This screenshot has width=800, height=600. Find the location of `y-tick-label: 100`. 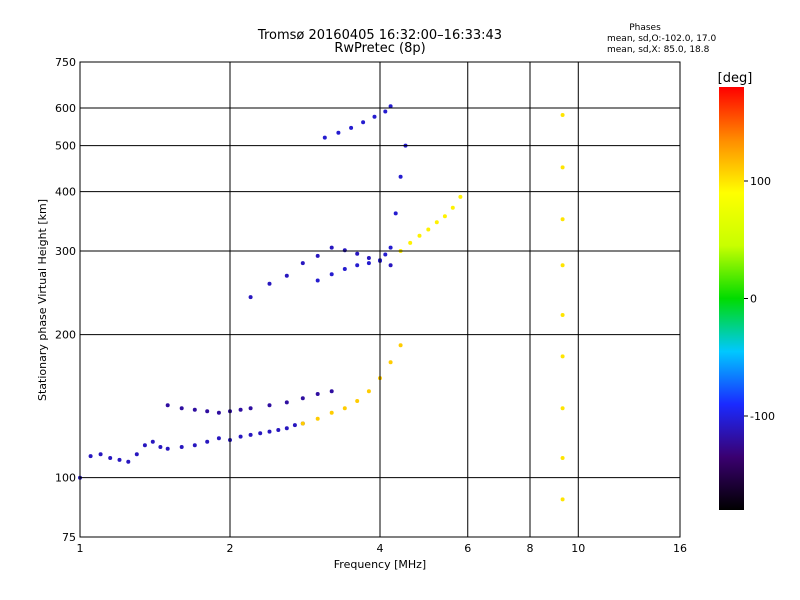

y-tick-label: 100 is located at coordinates (65, 478).